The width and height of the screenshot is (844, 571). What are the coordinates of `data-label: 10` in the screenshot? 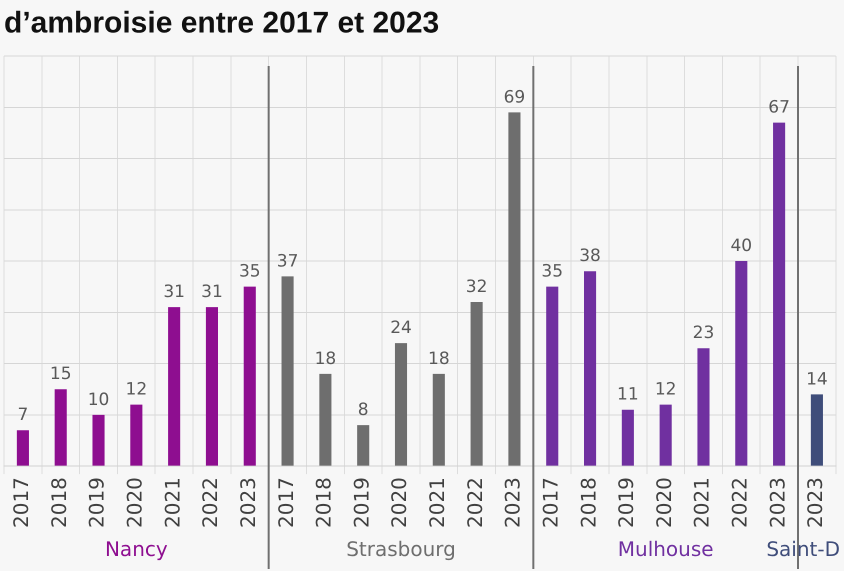 It's located at (99, 400).